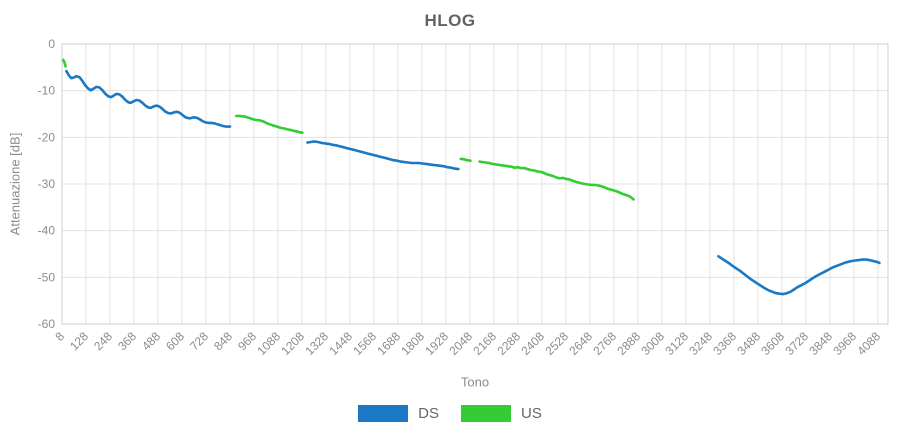 The image size is (900, 437). I want to click on x-tick-label: 1808, so click(412, 343).